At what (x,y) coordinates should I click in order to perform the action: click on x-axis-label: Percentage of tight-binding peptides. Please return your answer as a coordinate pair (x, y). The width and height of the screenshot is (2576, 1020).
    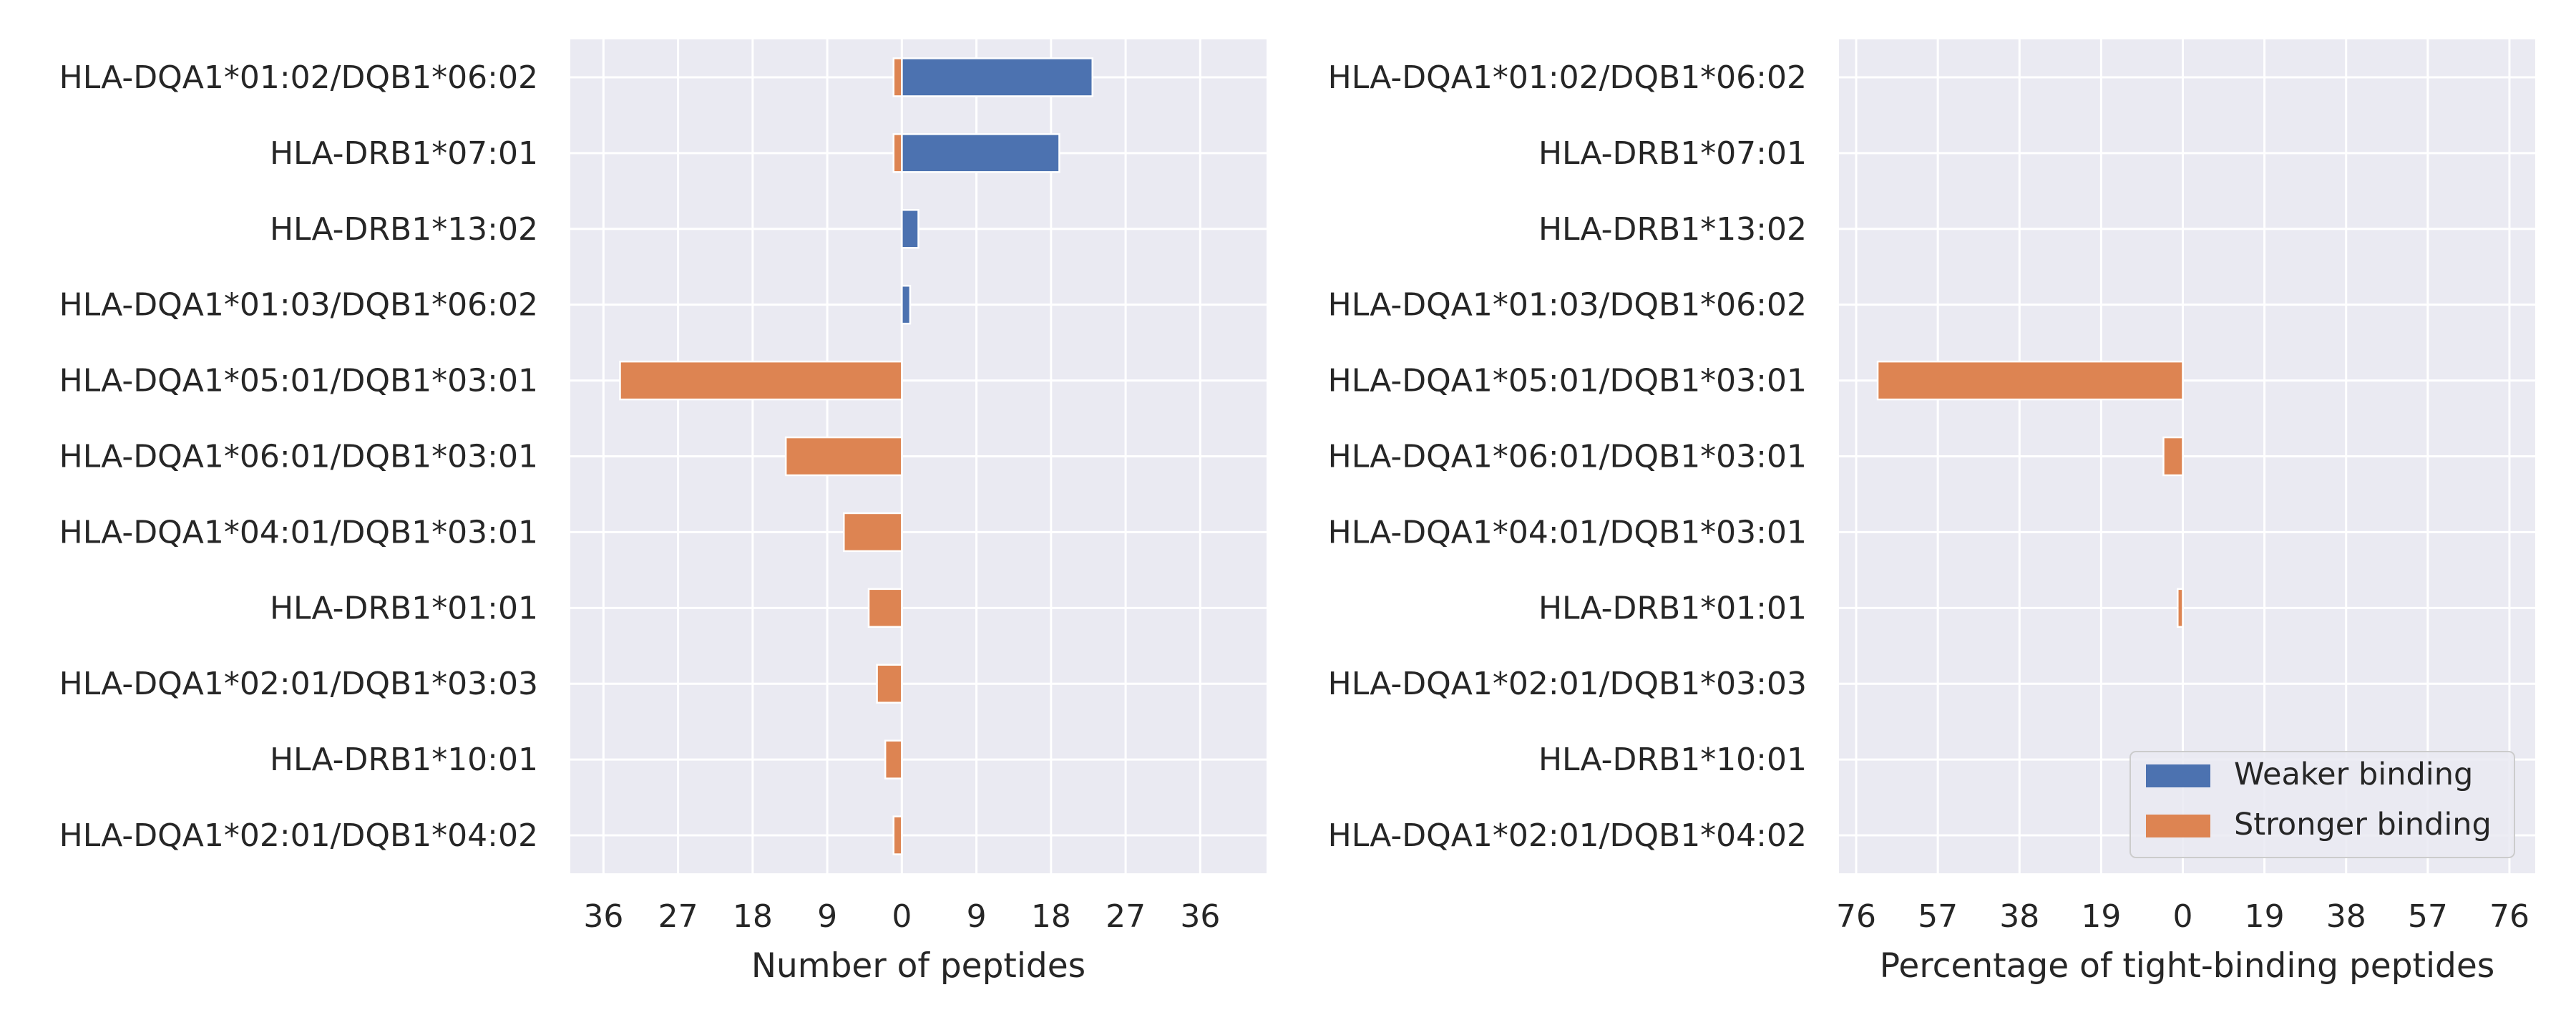
    Looking at the image, I should click on (2187, 966).